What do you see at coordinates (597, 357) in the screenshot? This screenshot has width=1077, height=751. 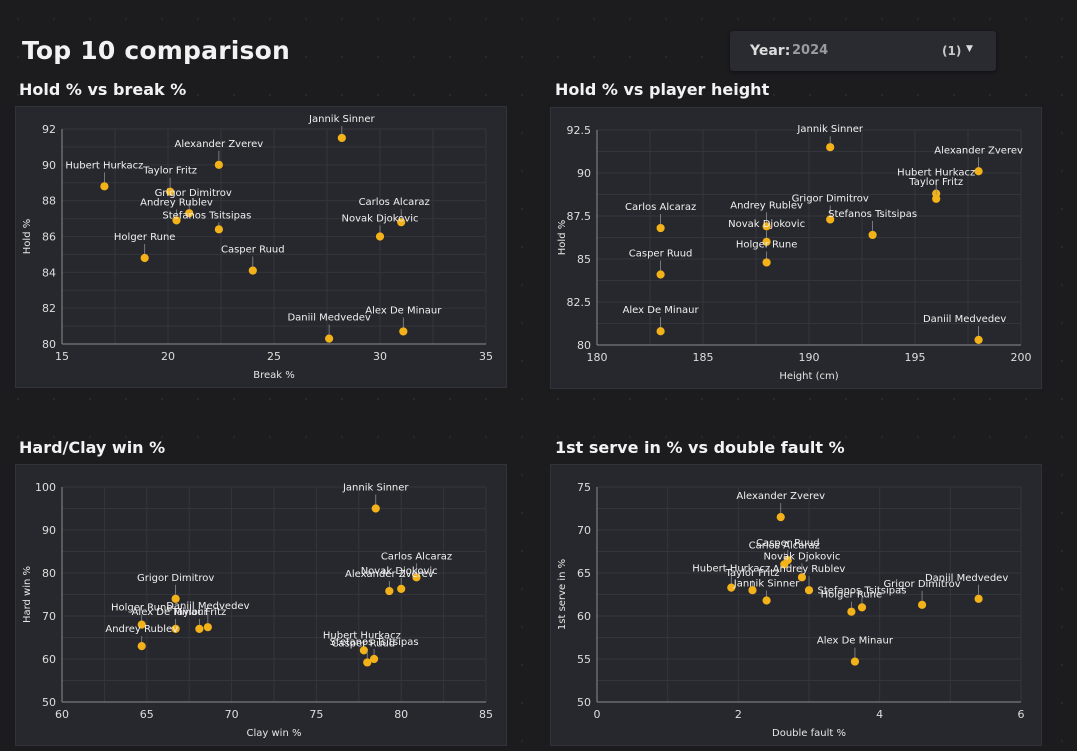 I see `x-tick-label: 180` at bounding box center [597, 357].